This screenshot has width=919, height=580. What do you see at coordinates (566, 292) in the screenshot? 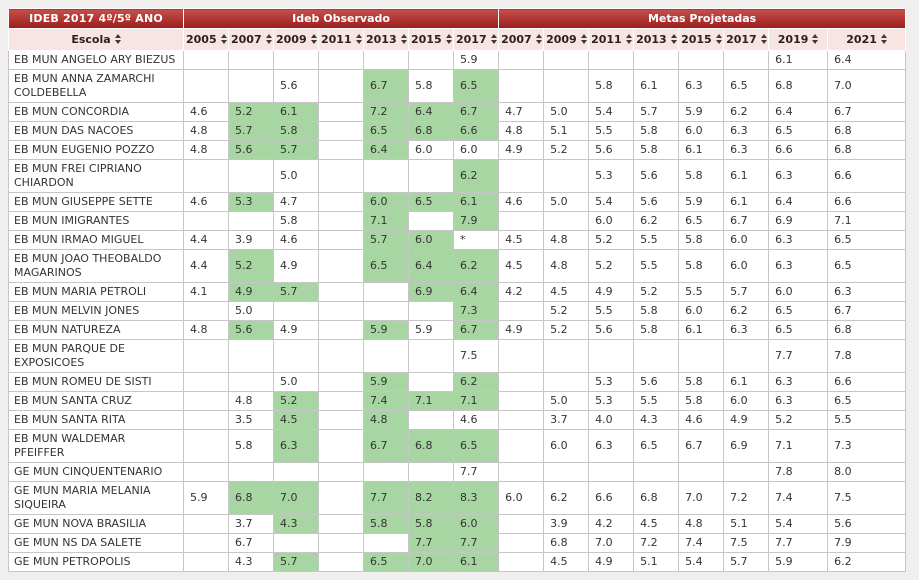
I see `meta-projetada-cell: 4.5` at bounding box center [566, 292].